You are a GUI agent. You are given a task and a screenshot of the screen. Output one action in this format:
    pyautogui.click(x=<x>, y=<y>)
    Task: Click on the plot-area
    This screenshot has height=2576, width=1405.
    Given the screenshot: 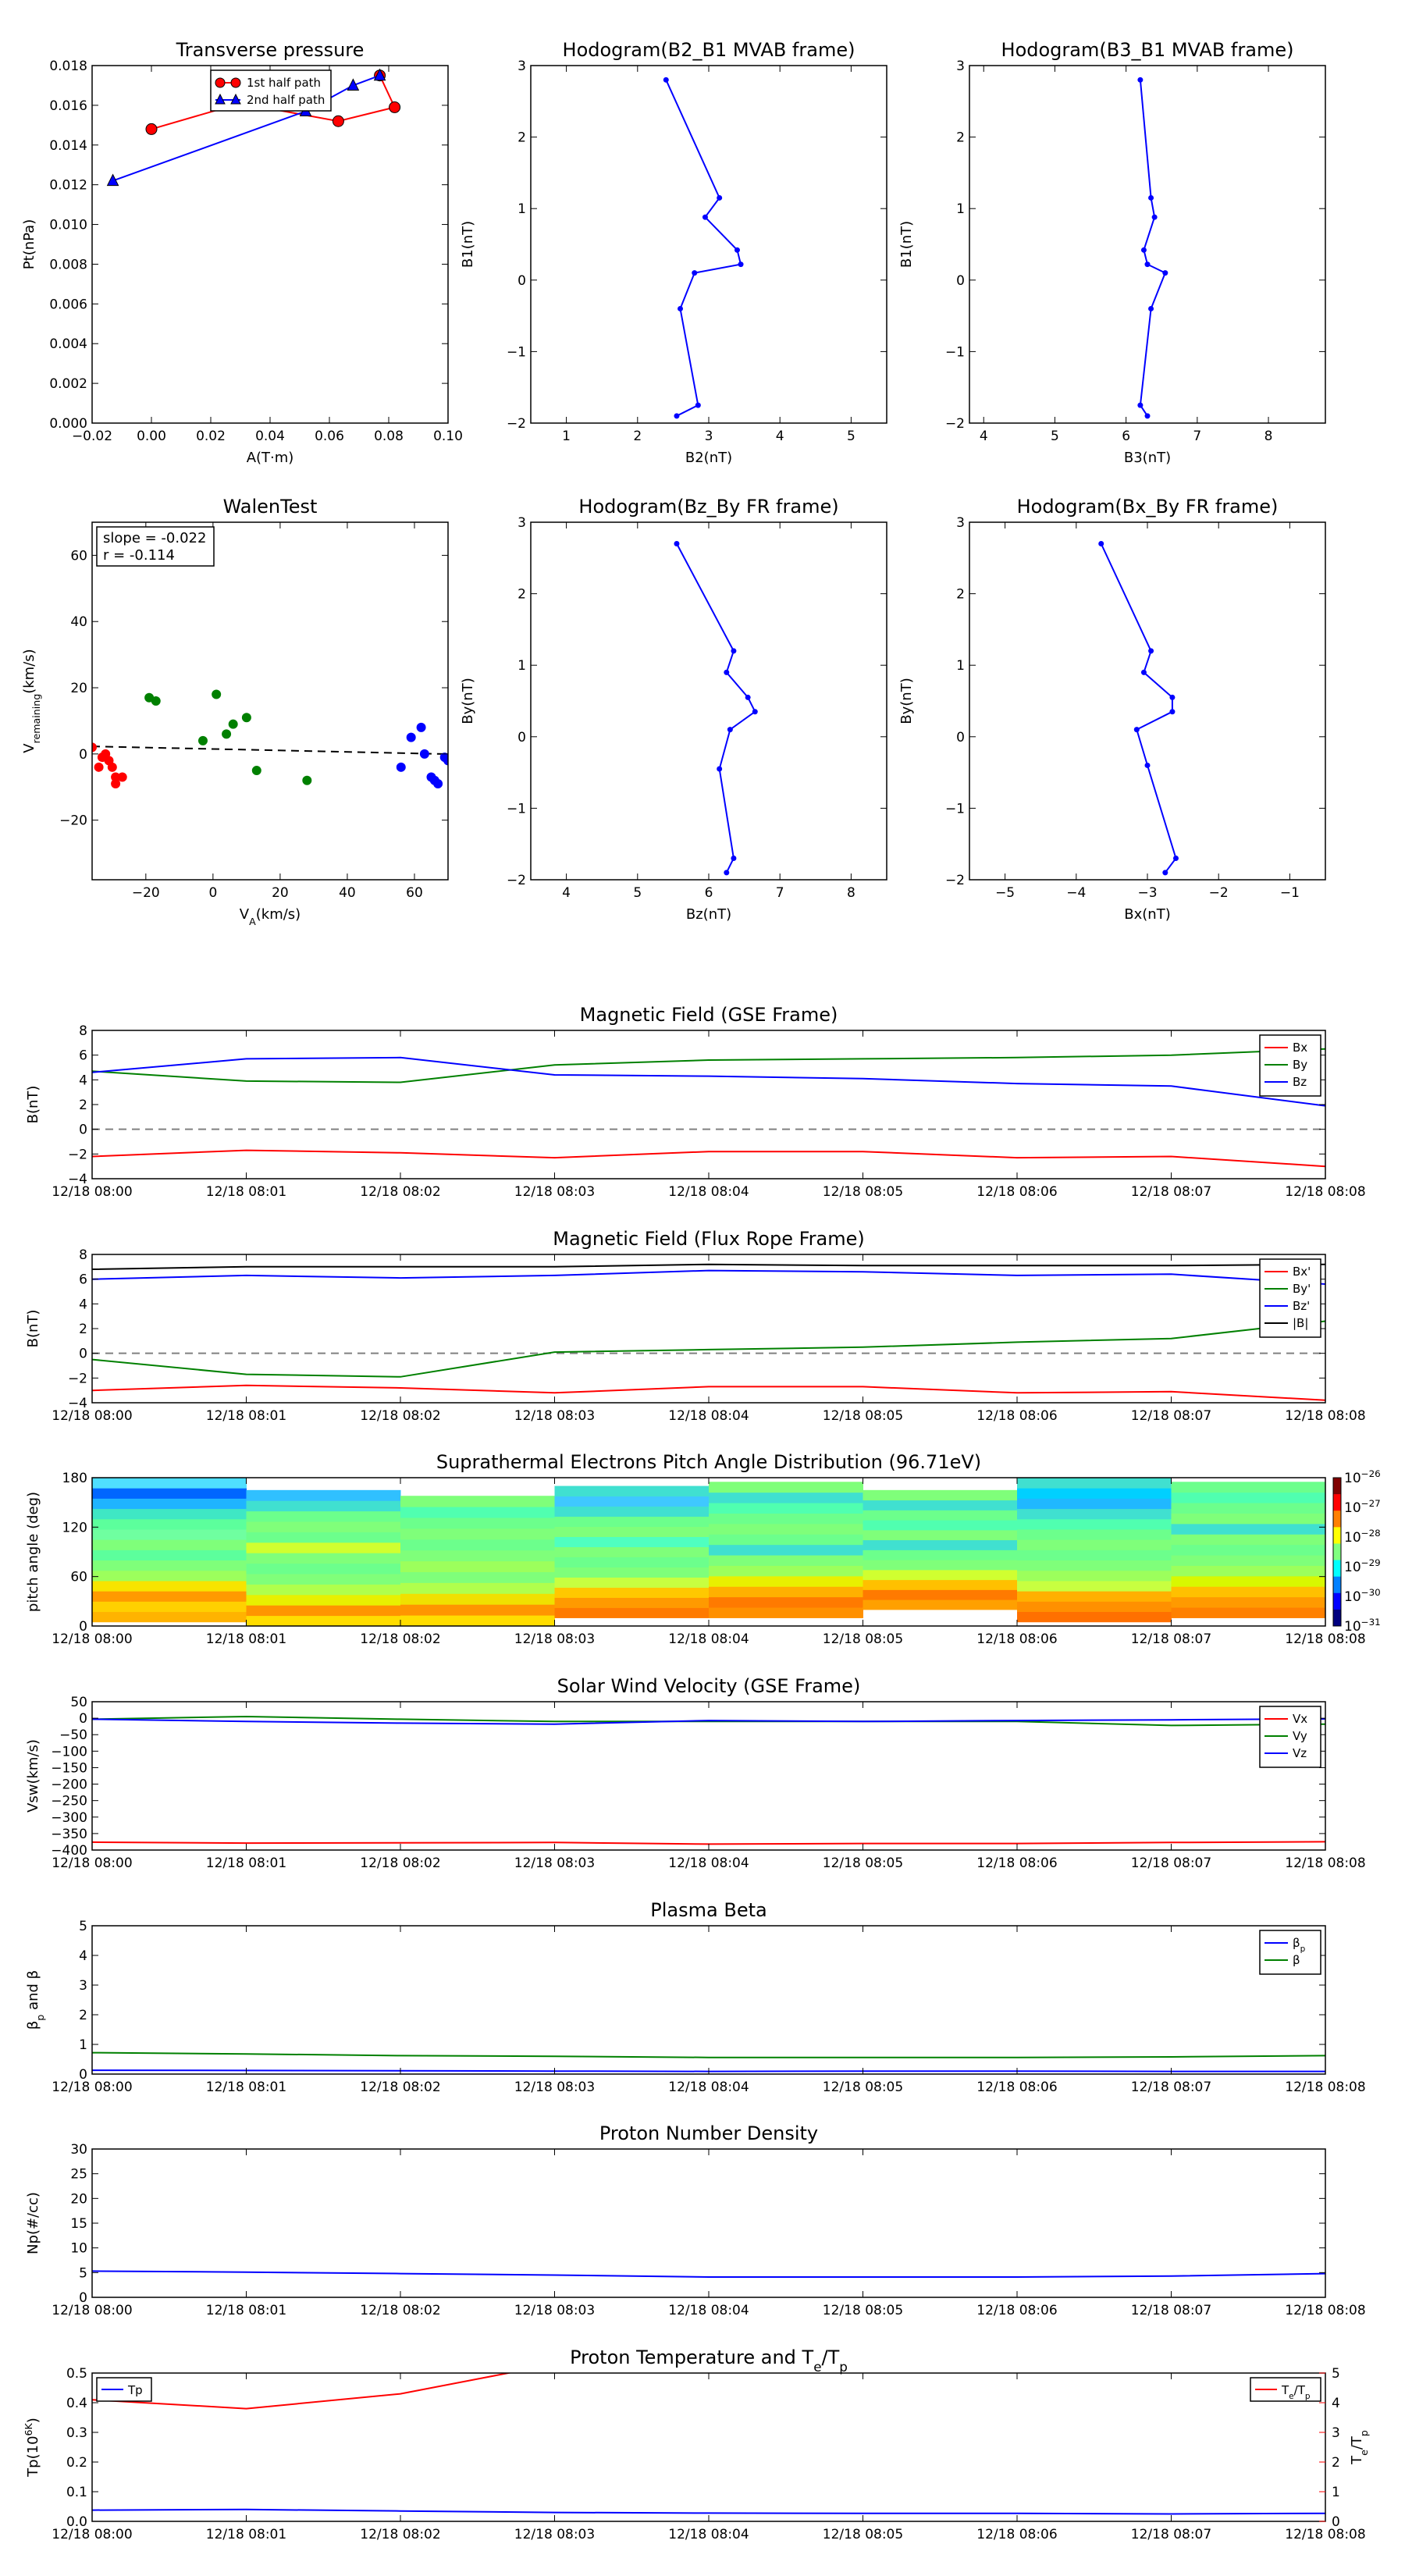 What is the action you would take?
    pyautogui.click(x=709, y=1108)
    